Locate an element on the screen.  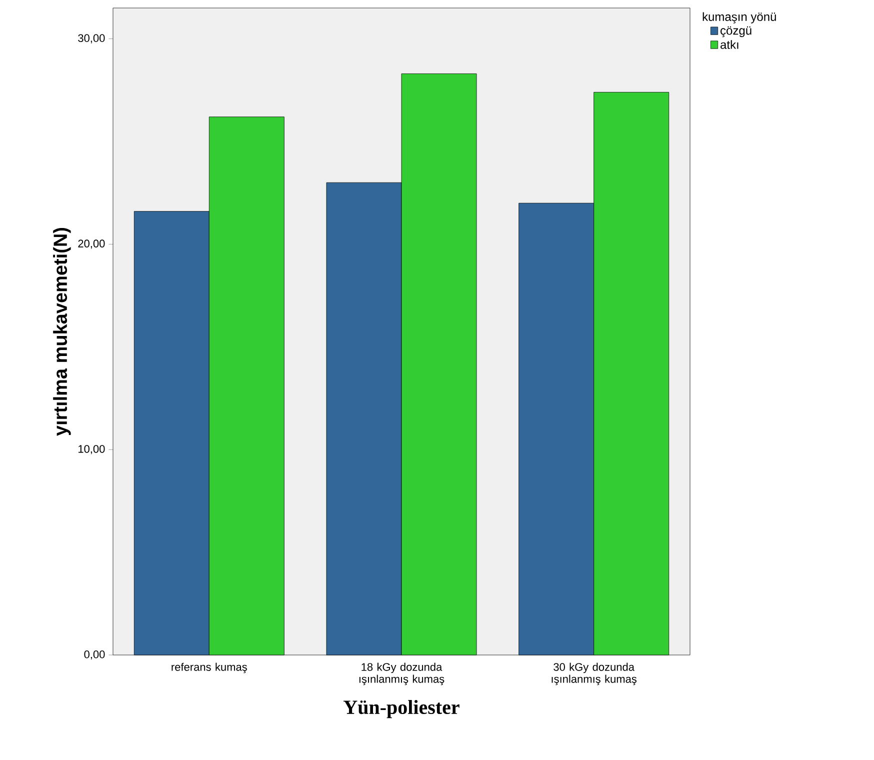
y-tick-label: 30,00 is located at coordinates (91, 39).